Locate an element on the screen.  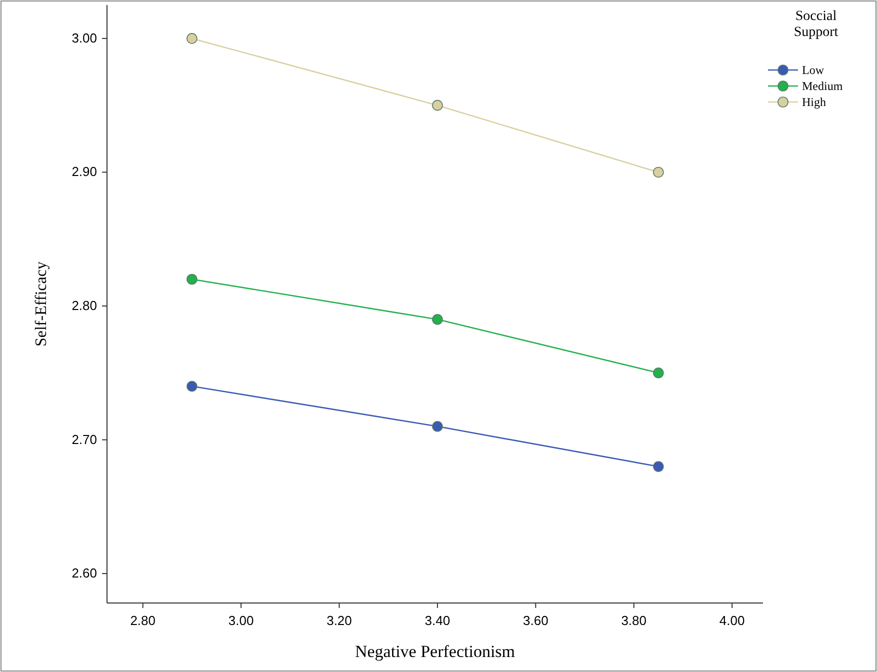
y-tick-label: 2.90 is located at coordinates (84, 172).